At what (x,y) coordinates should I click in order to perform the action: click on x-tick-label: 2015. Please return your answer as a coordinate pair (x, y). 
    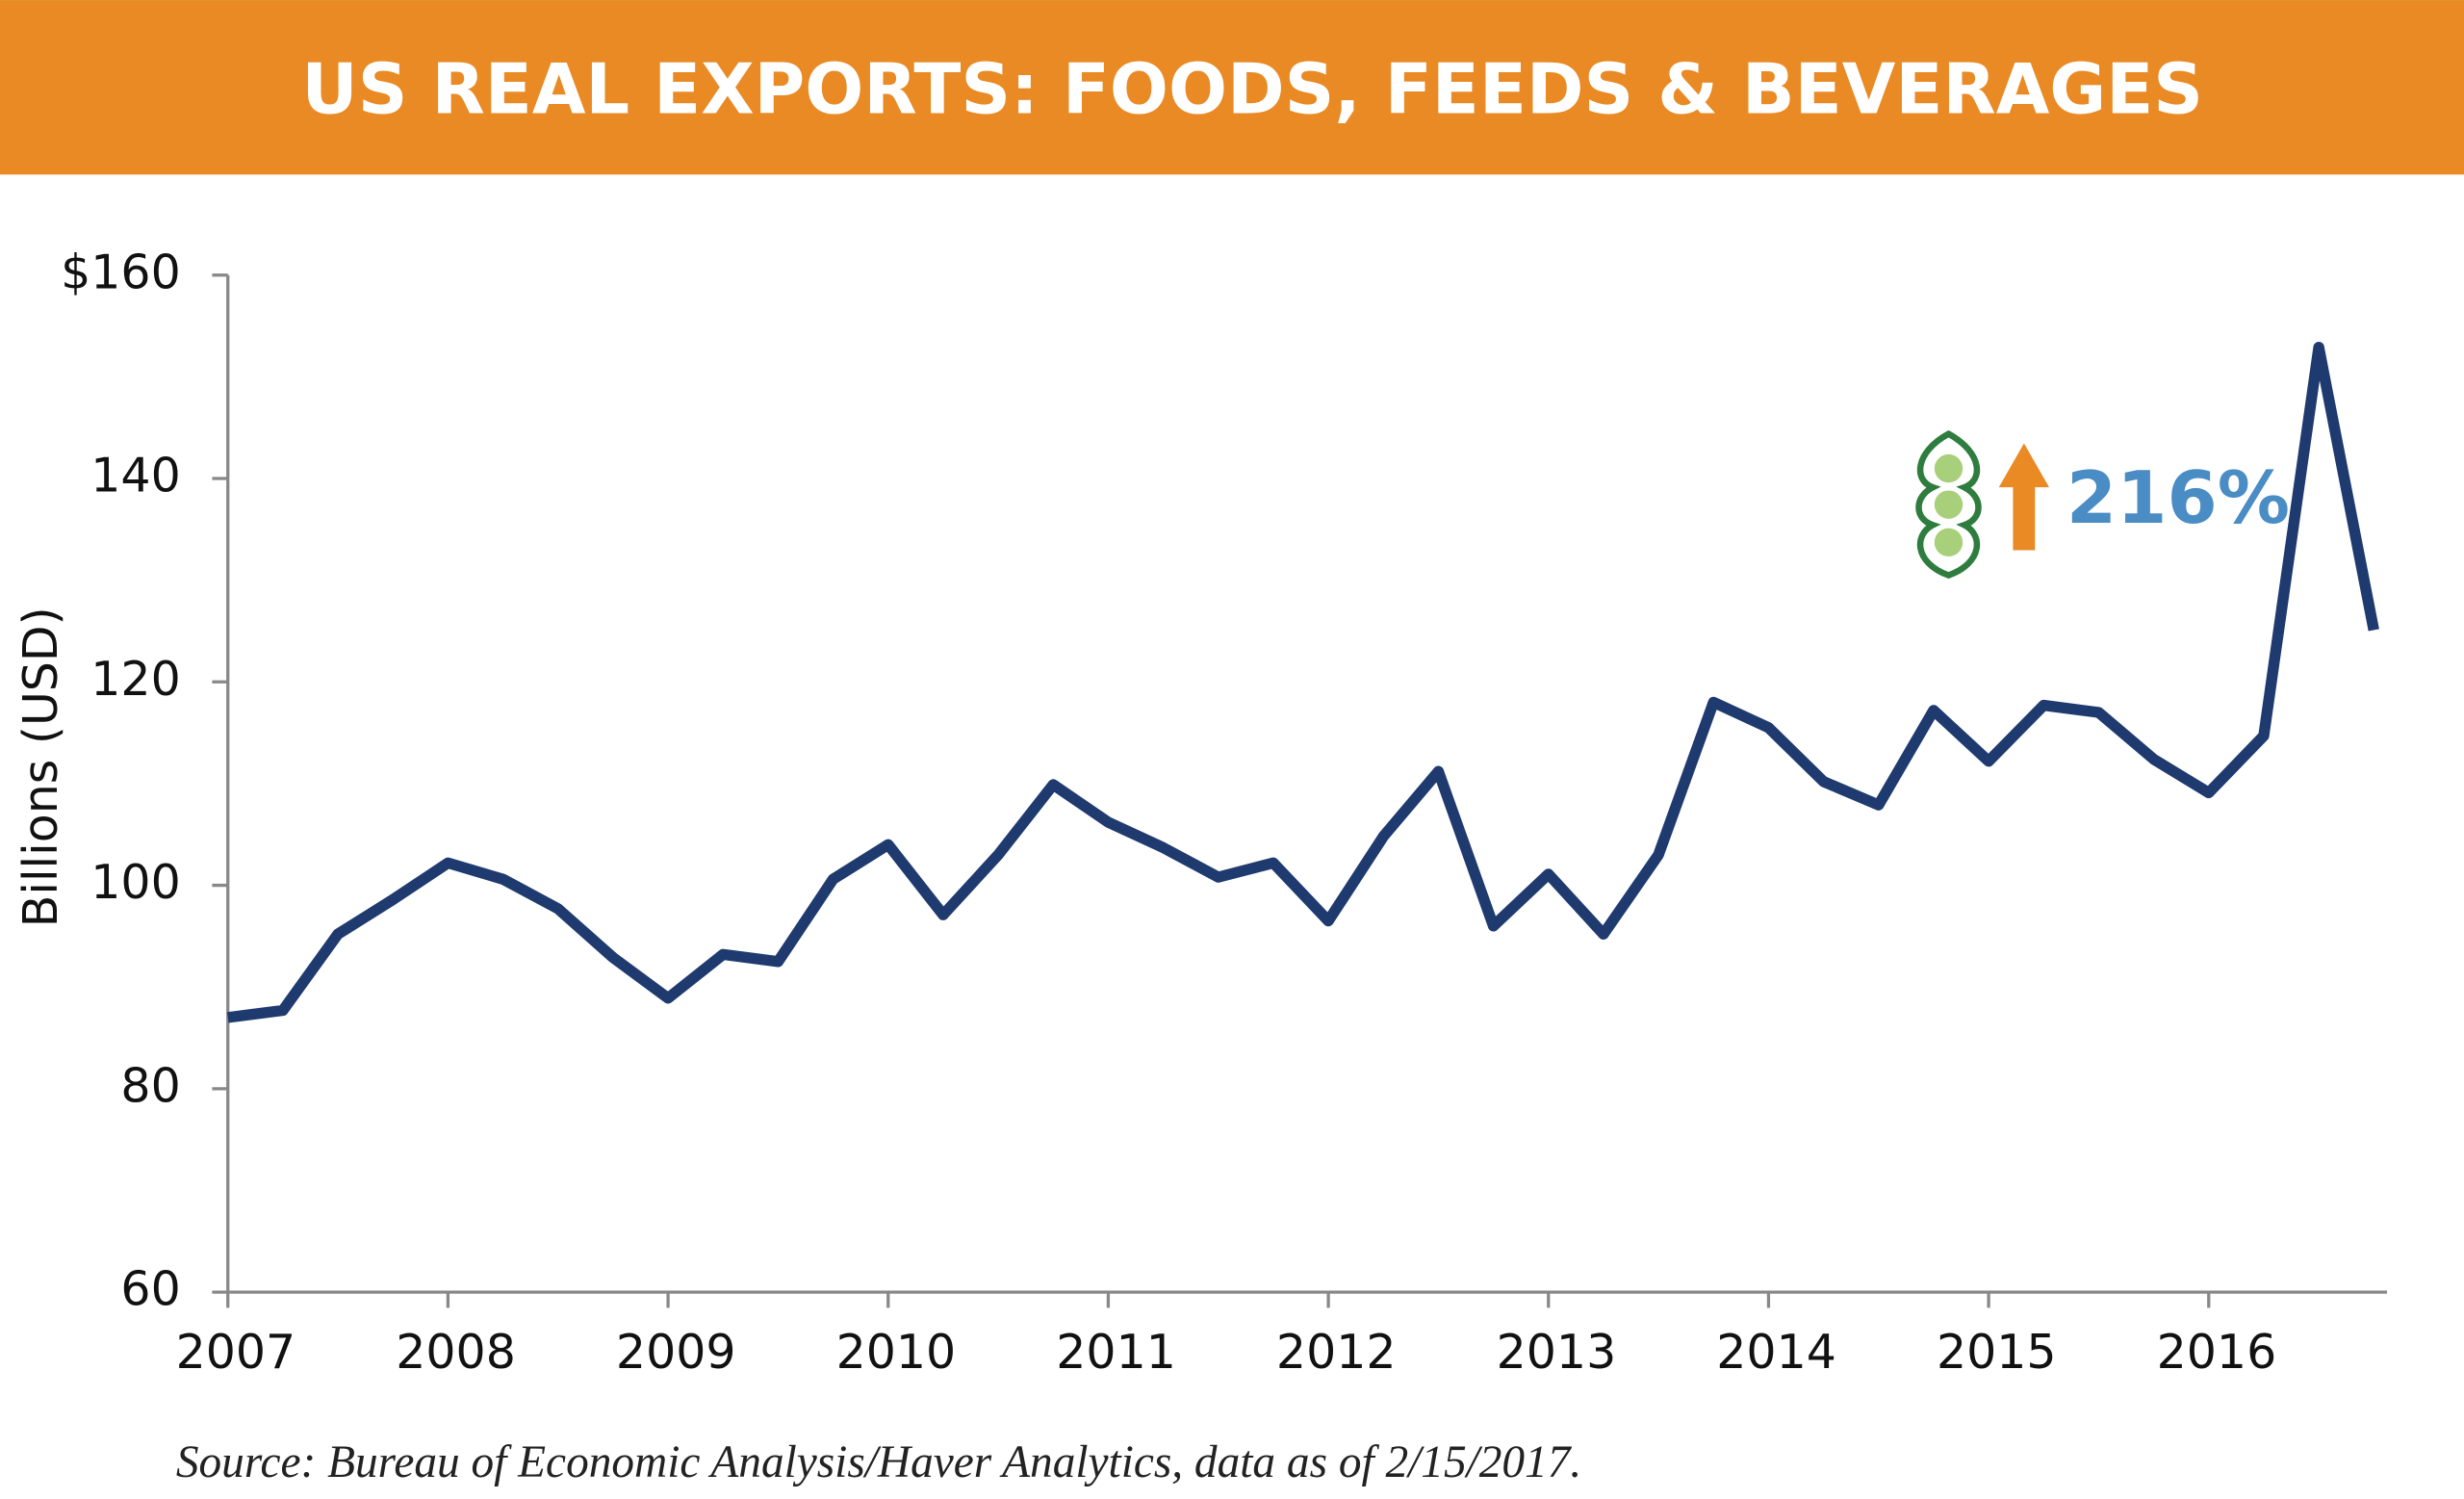
    Looking at the image, I should click on (1997, 1352).